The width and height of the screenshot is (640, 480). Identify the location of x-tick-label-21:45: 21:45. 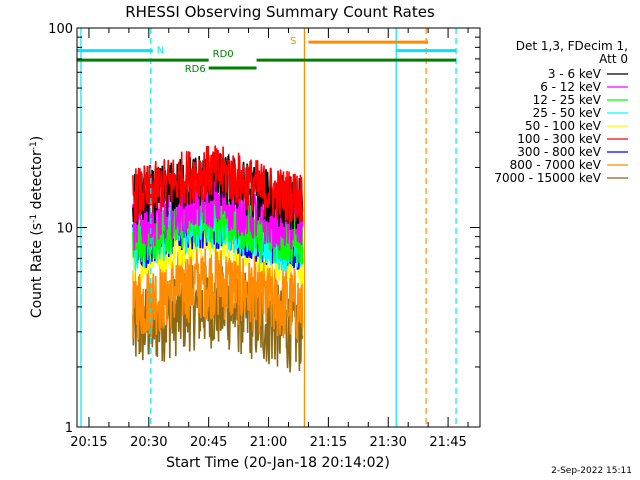
(447, 442).